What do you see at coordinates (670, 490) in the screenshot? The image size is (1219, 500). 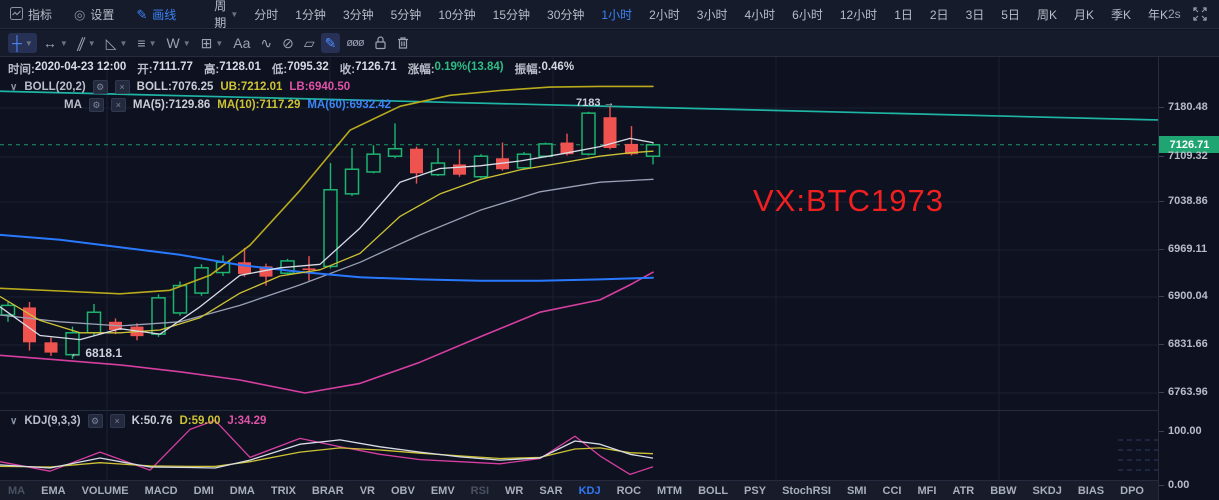 I see `indicator-tab-MTM: MTM` at bounding box center [670, 490].